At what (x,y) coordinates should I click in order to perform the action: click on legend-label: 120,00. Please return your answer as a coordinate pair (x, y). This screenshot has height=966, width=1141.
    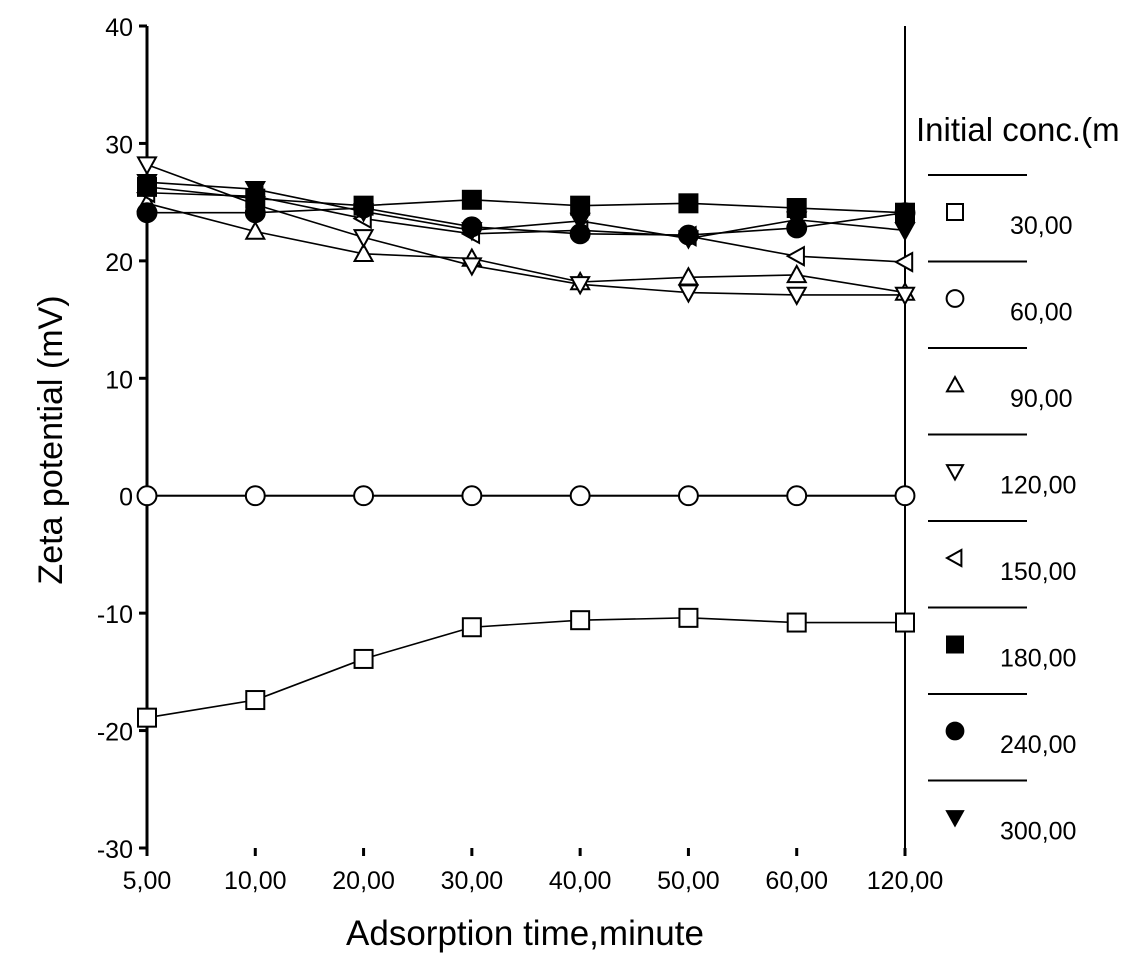
    Looking at the image, I should click on (1038, 486).